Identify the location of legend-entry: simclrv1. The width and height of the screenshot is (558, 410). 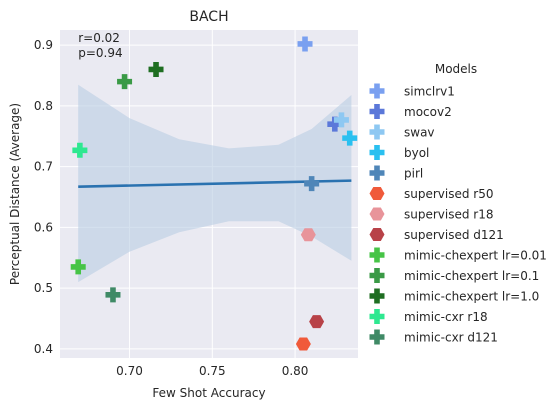
(429, 92).